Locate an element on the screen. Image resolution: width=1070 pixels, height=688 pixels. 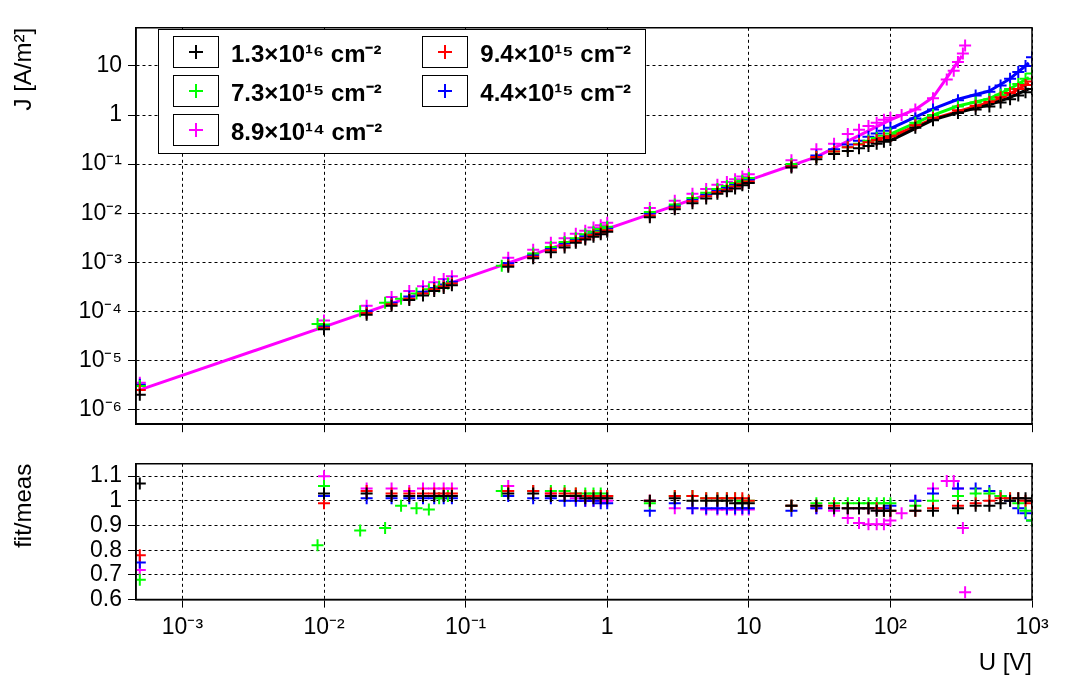
y-tick-label: 0.8 is located at coordinates (106, 548).